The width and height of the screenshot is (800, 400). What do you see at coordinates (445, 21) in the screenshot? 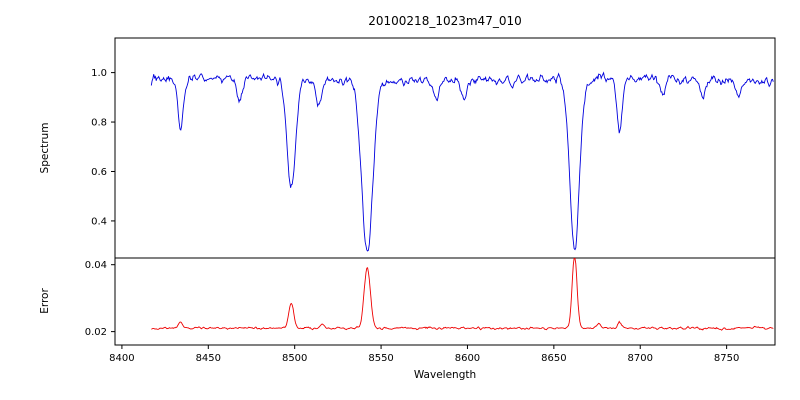
I see `chart-title: 20100218_1023m47_010` at bounding box center [445, 21].